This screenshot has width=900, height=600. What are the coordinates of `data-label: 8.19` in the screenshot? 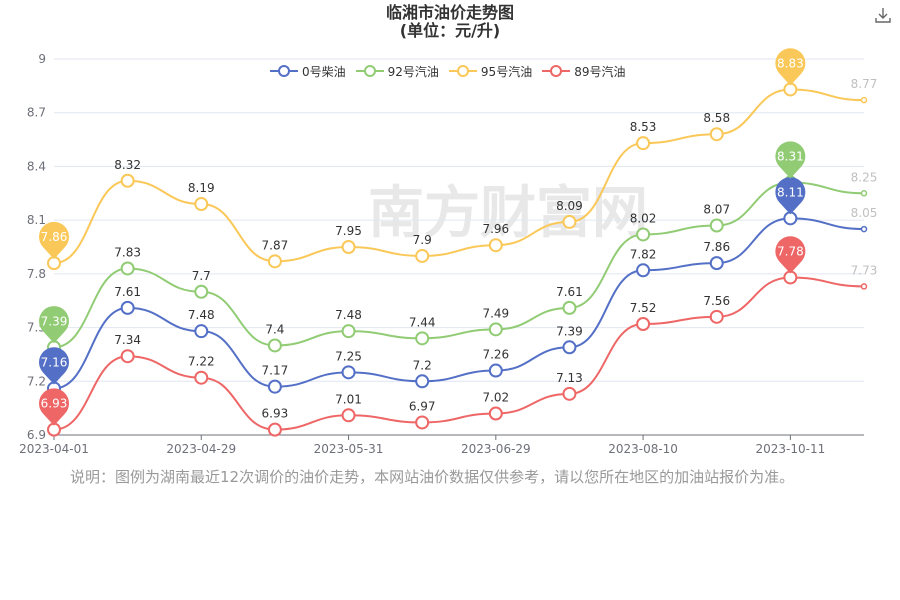 It's located at (201, 188).